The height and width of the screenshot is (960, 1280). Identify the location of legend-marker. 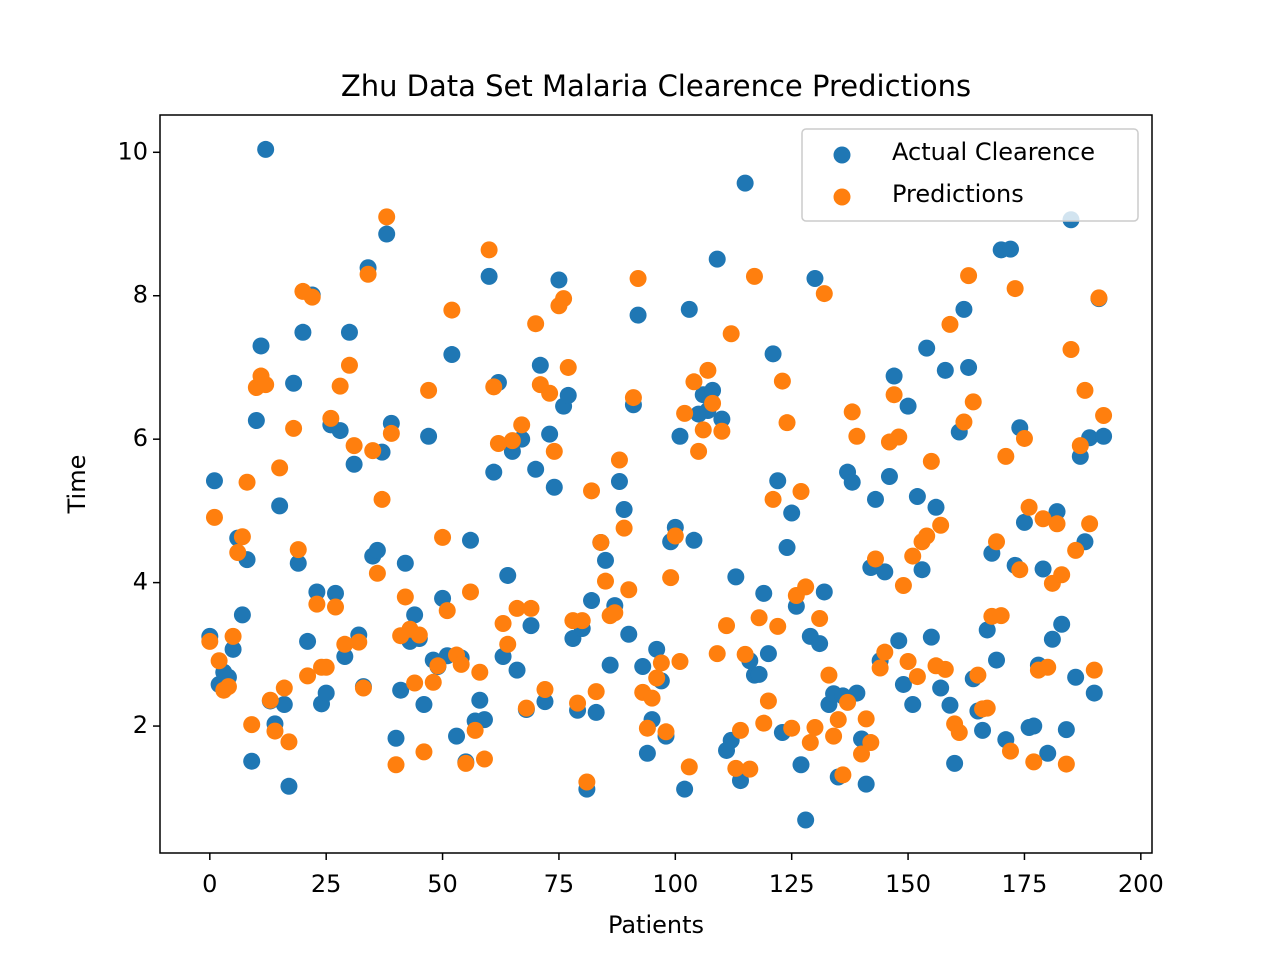
(842, 155).